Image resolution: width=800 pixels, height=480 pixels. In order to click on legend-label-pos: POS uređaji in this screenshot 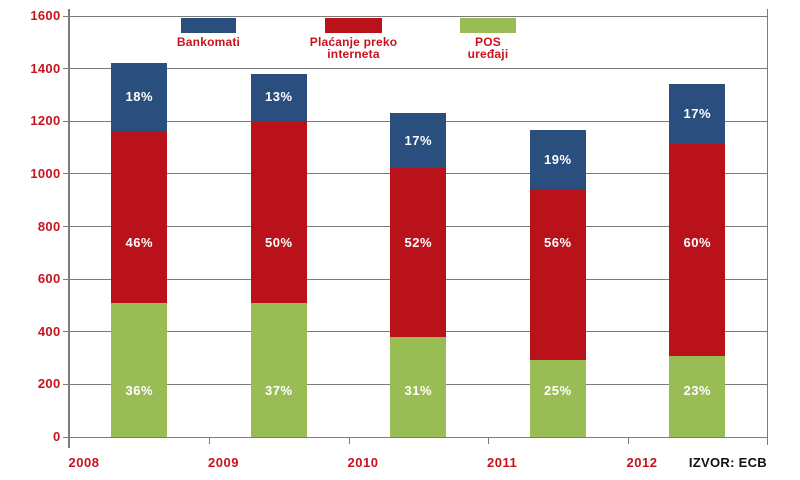, I will do `click(488, 48)`.